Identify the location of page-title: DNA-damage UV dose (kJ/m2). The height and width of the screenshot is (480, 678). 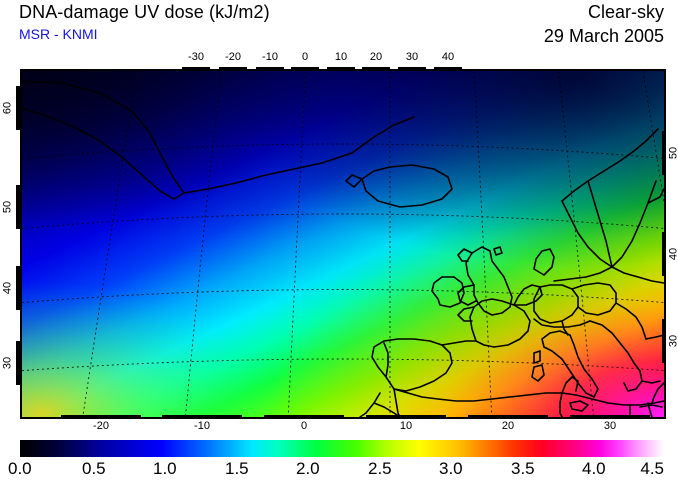
(144, 12).